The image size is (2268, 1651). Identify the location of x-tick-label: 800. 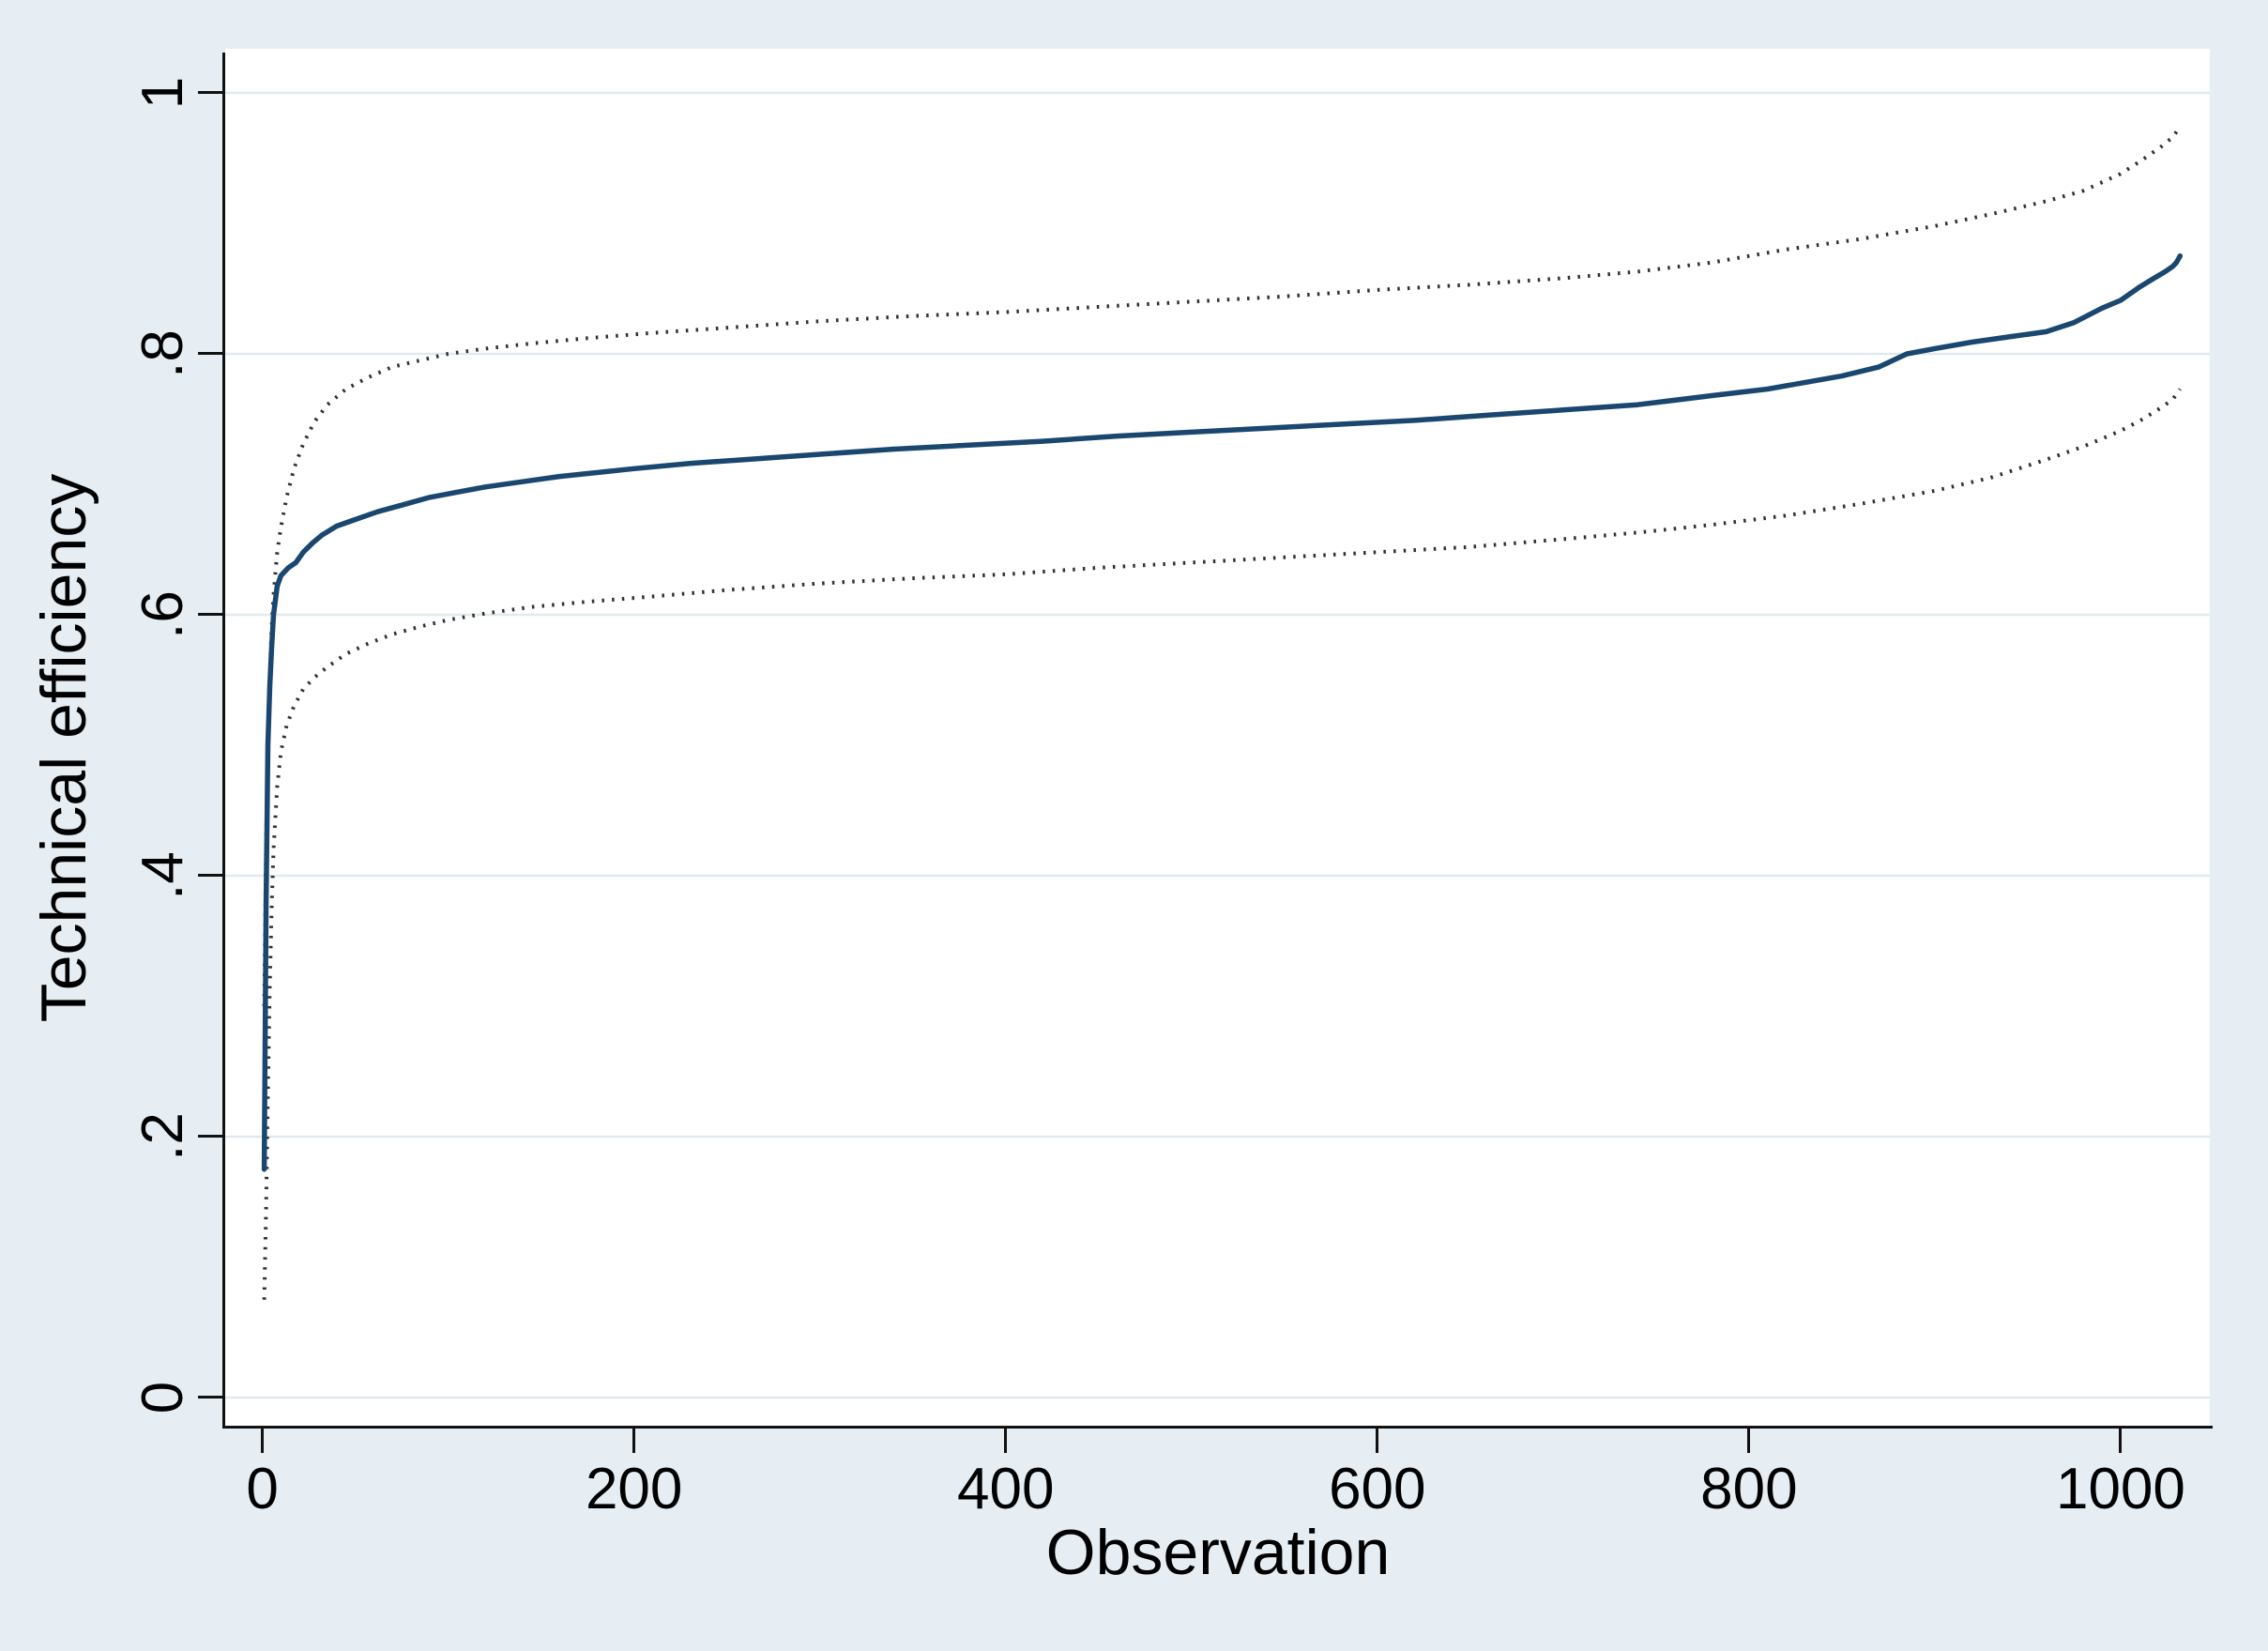
(1749, 1489).